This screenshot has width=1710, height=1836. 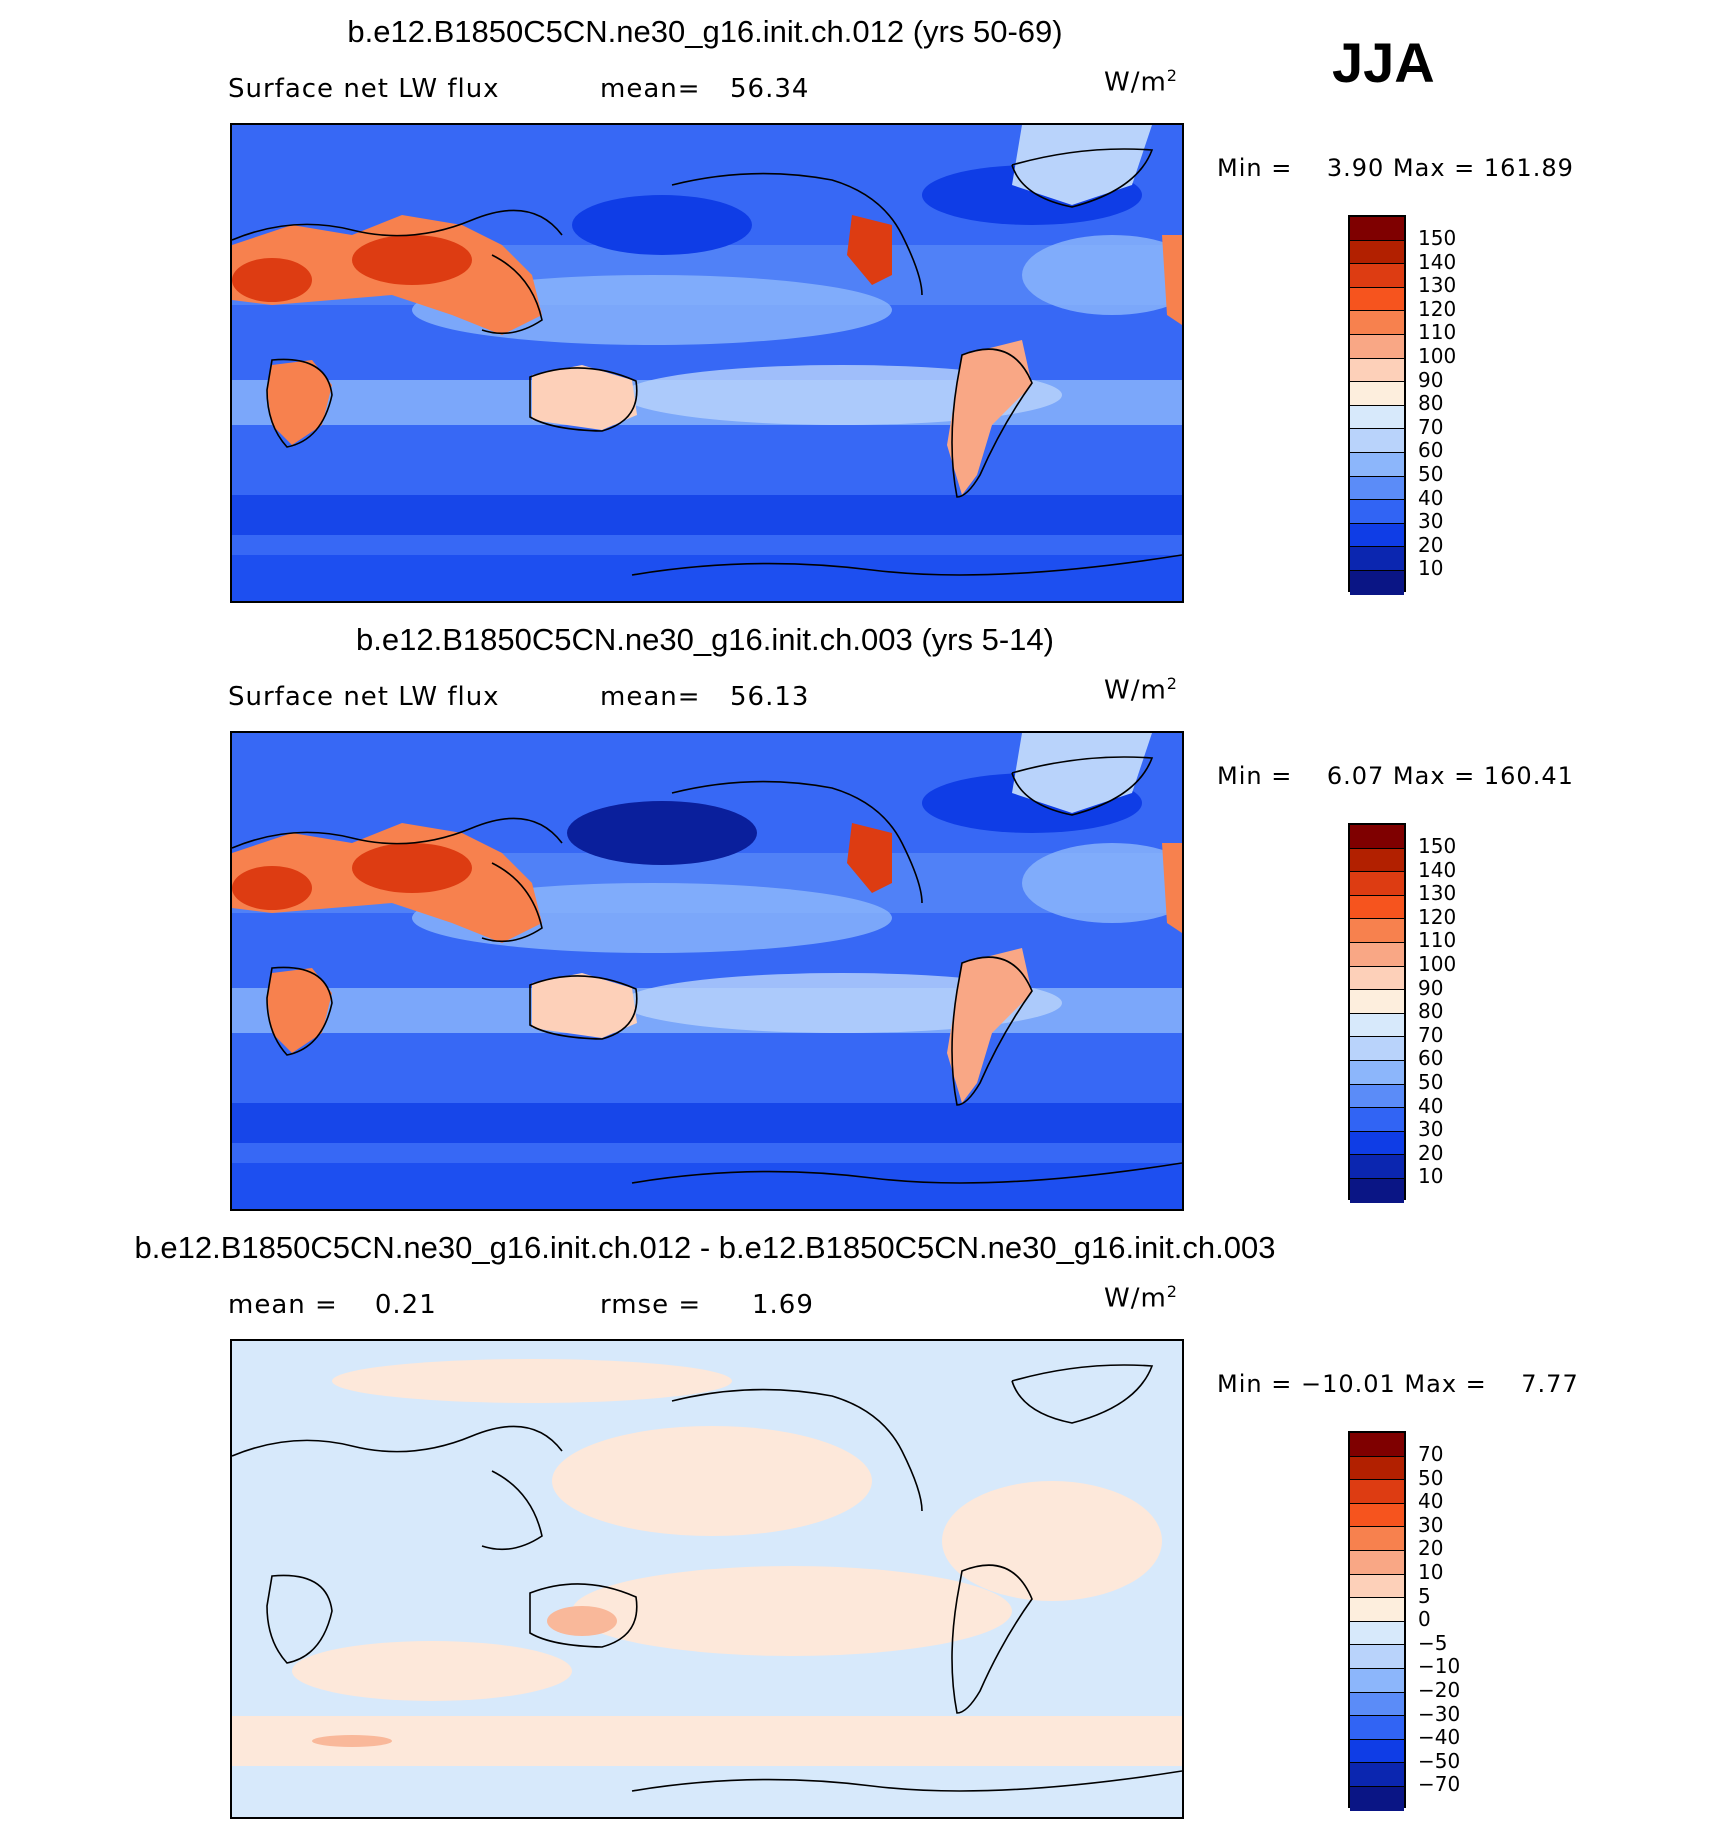 I want to click on panel2-units: W/m2, so click(x=1141, y=690).